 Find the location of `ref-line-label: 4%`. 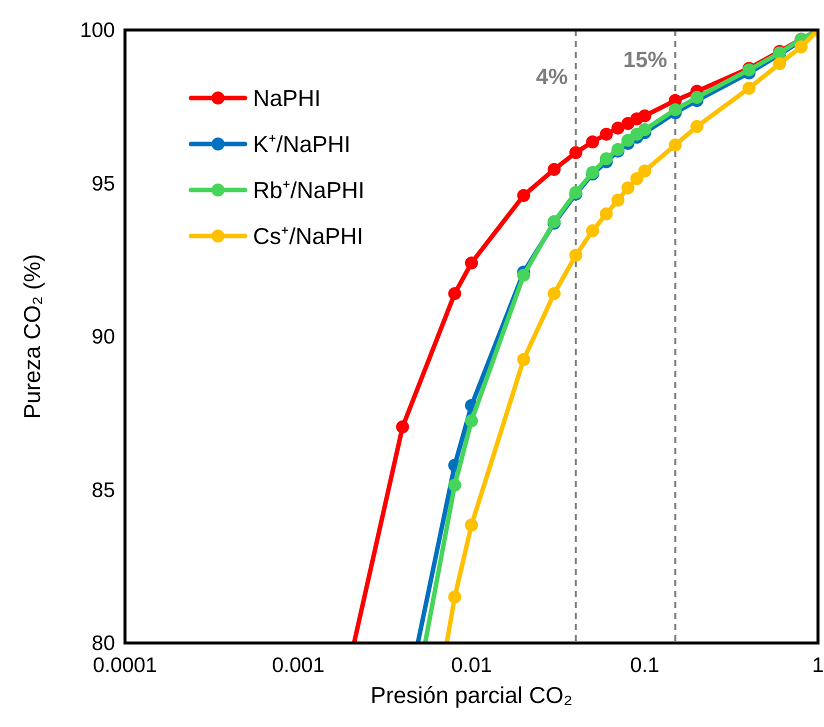

ref-line-label: 4% is located at coordinates (552, 76).